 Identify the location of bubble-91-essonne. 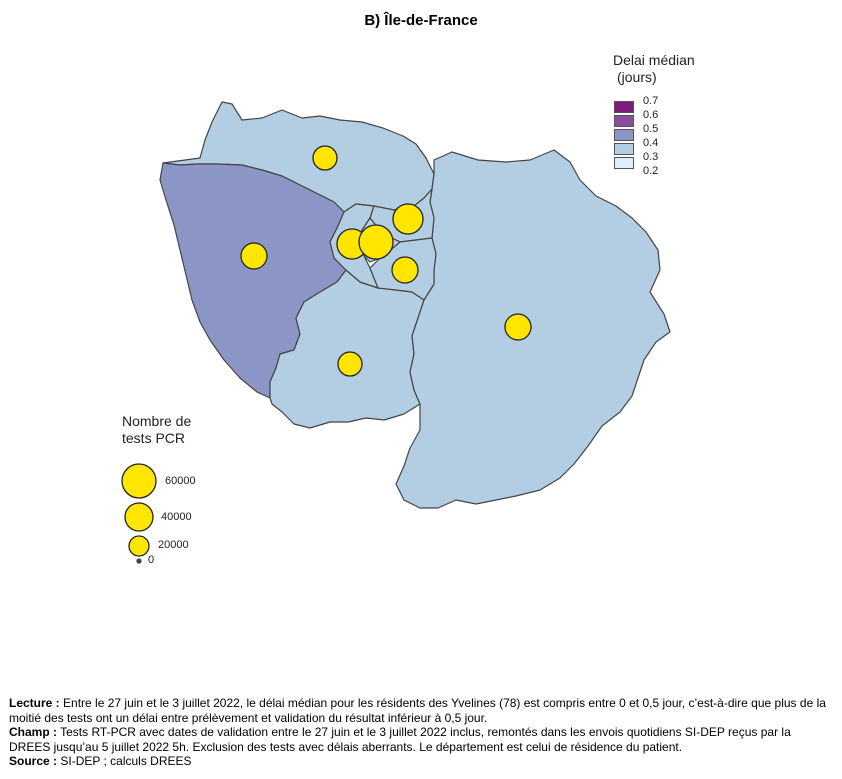
(350, 364).